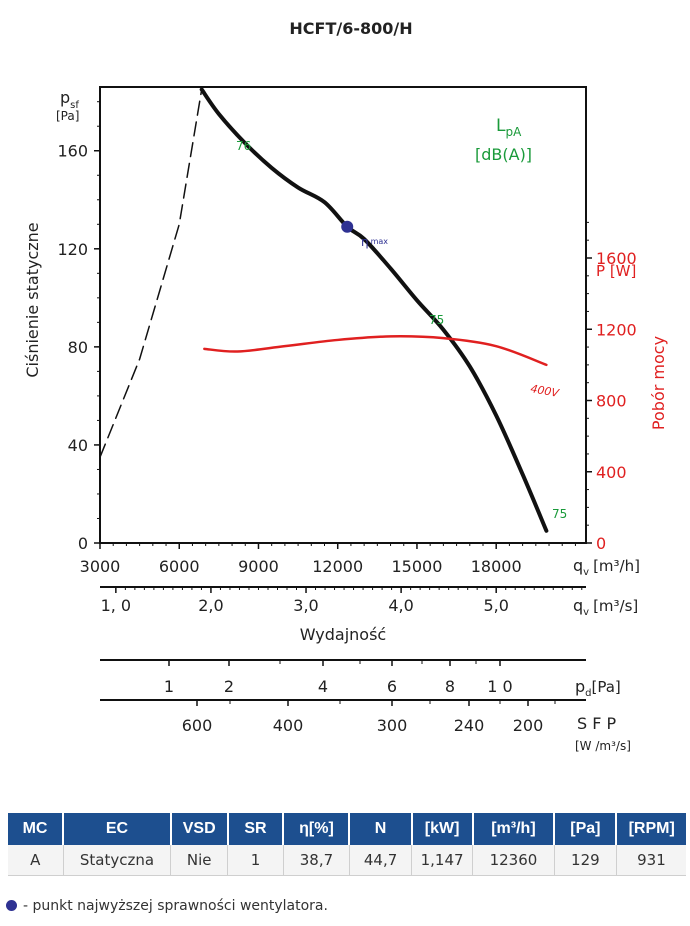 The width and height of the screenshot is (690, 926). Describe the element at coordinates (316, 860) in the screenshot. I see `table-cell: 38,7` at that location.